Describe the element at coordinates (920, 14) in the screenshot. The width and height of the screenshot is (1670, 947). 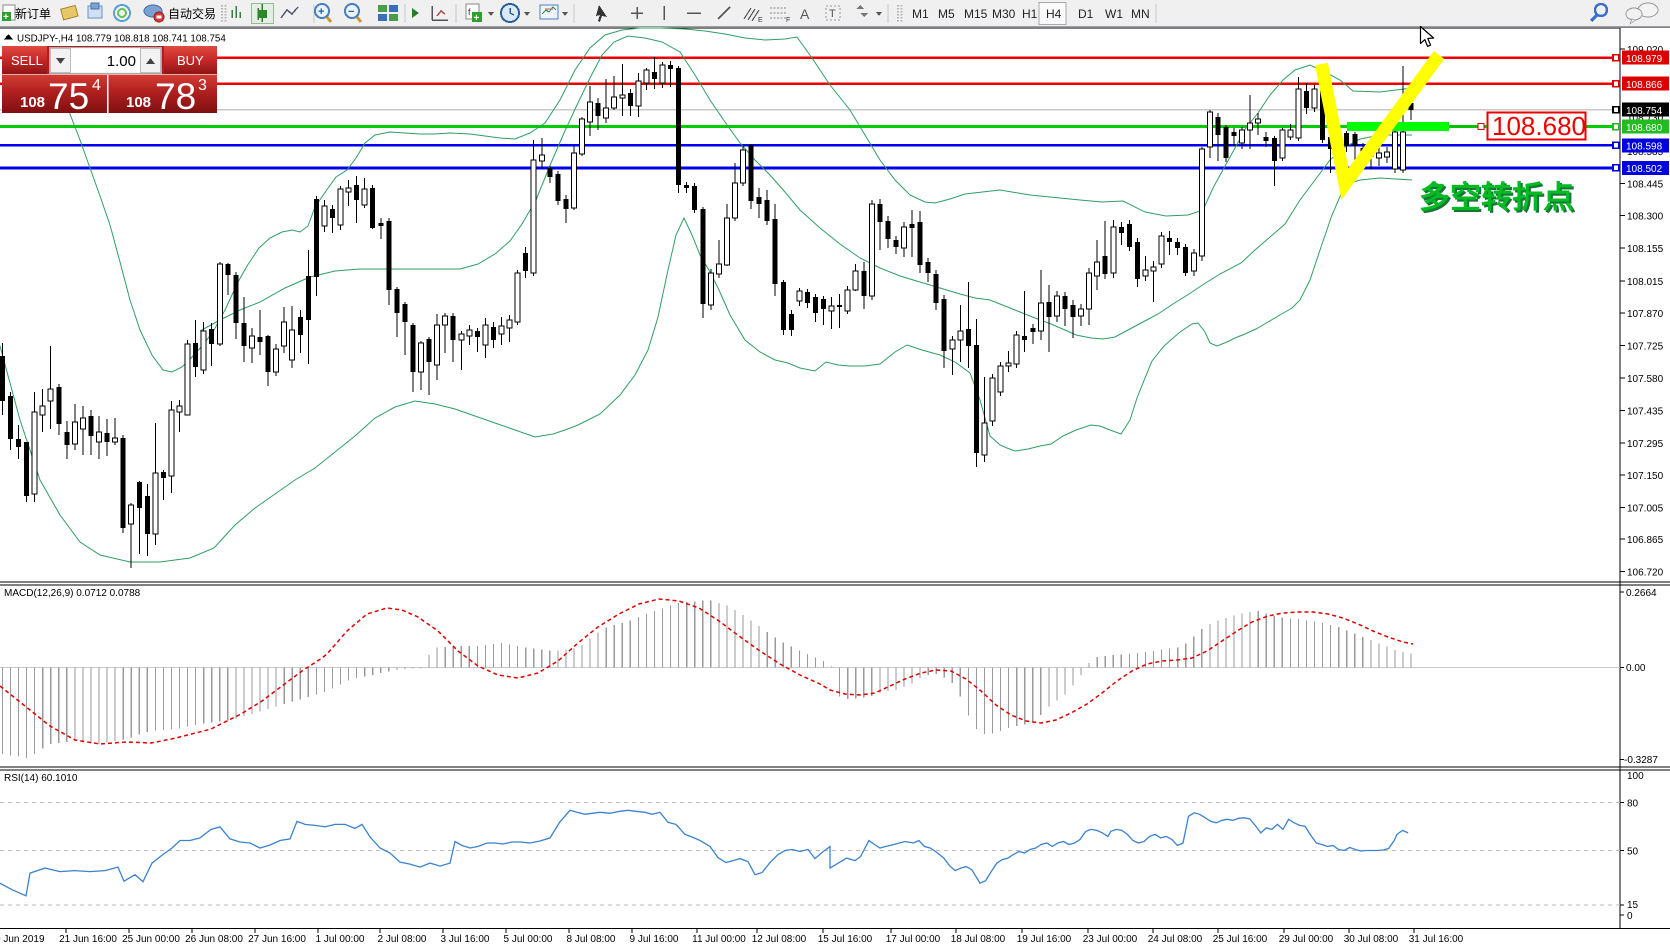
I see `svg-text: M1` at that location.